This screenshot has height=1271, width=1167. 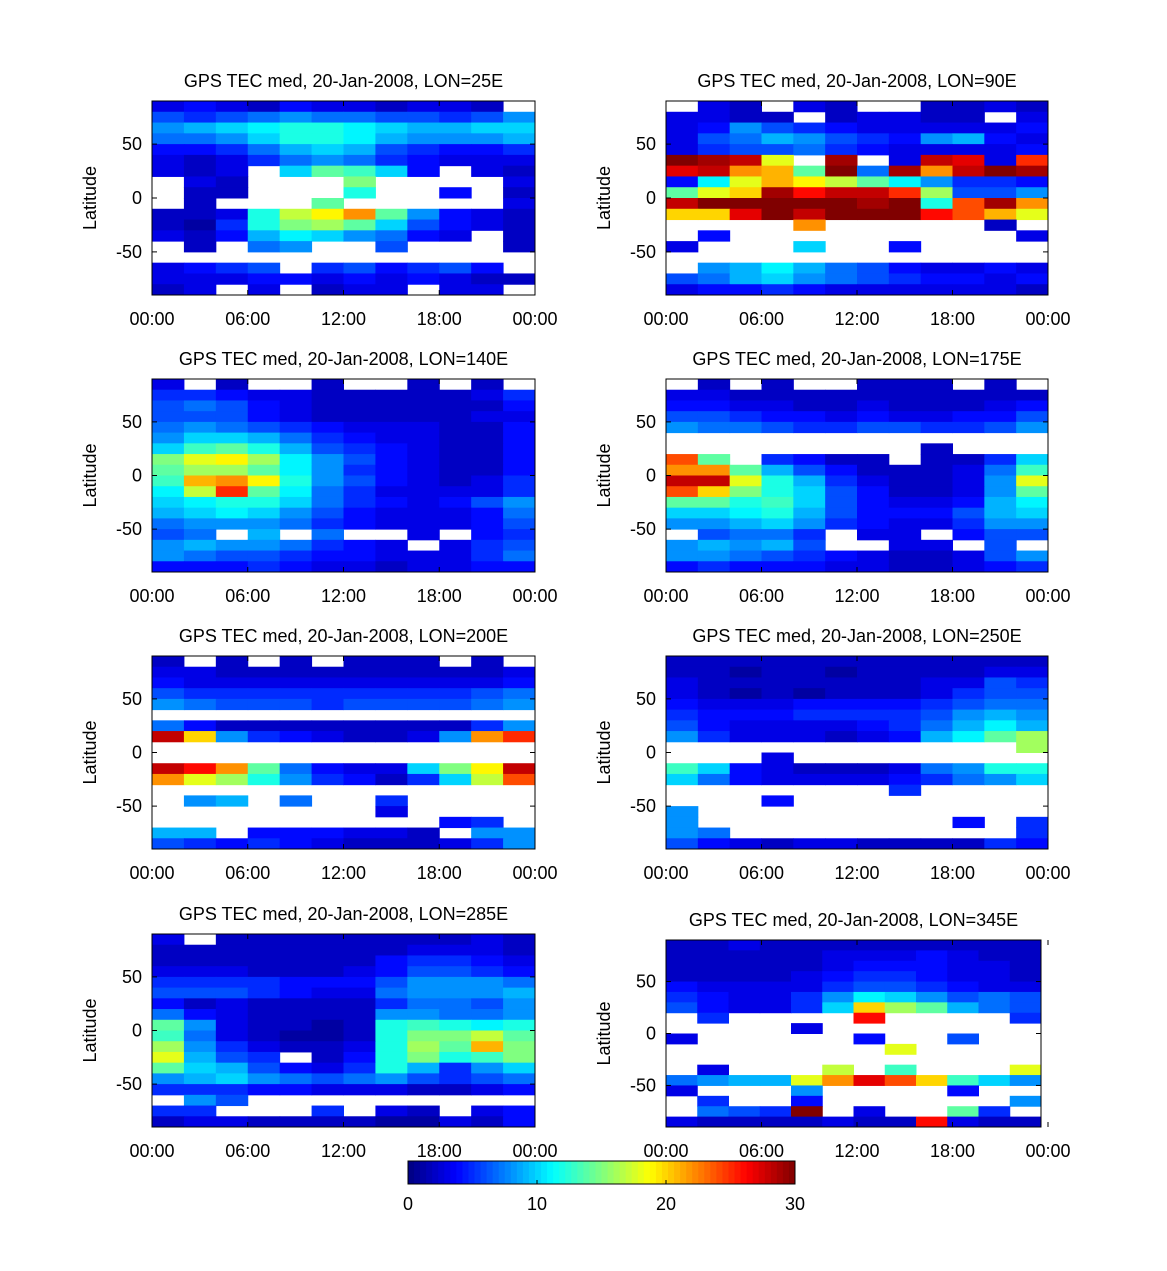 I want to click on colorbar-box, so click(x=601, y=1172).